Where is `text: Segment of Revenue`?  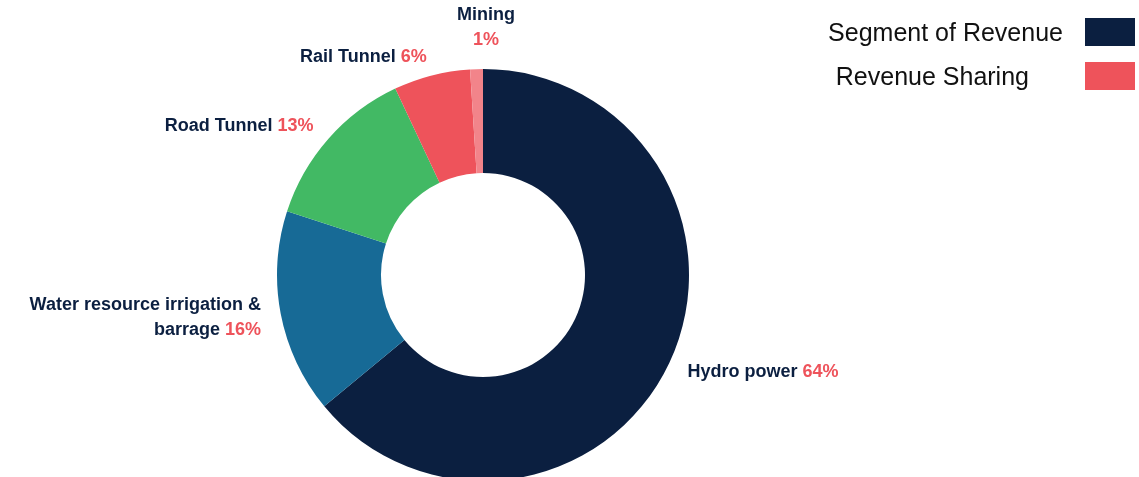 text: Segment of Revenue is located at coordinates (945, 32).